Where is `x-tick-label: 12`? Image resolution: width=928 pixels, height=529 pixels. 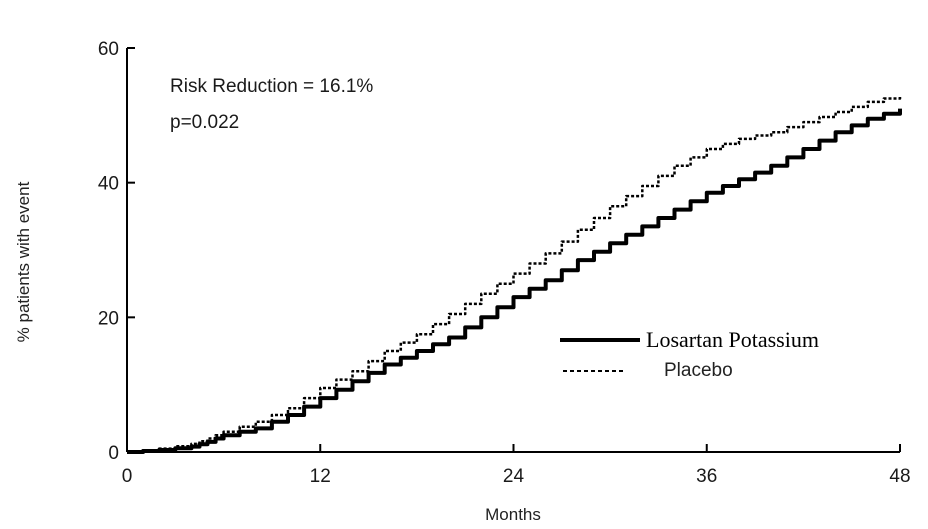
x-tick-label: 12 is located at coordinates (320, 476).